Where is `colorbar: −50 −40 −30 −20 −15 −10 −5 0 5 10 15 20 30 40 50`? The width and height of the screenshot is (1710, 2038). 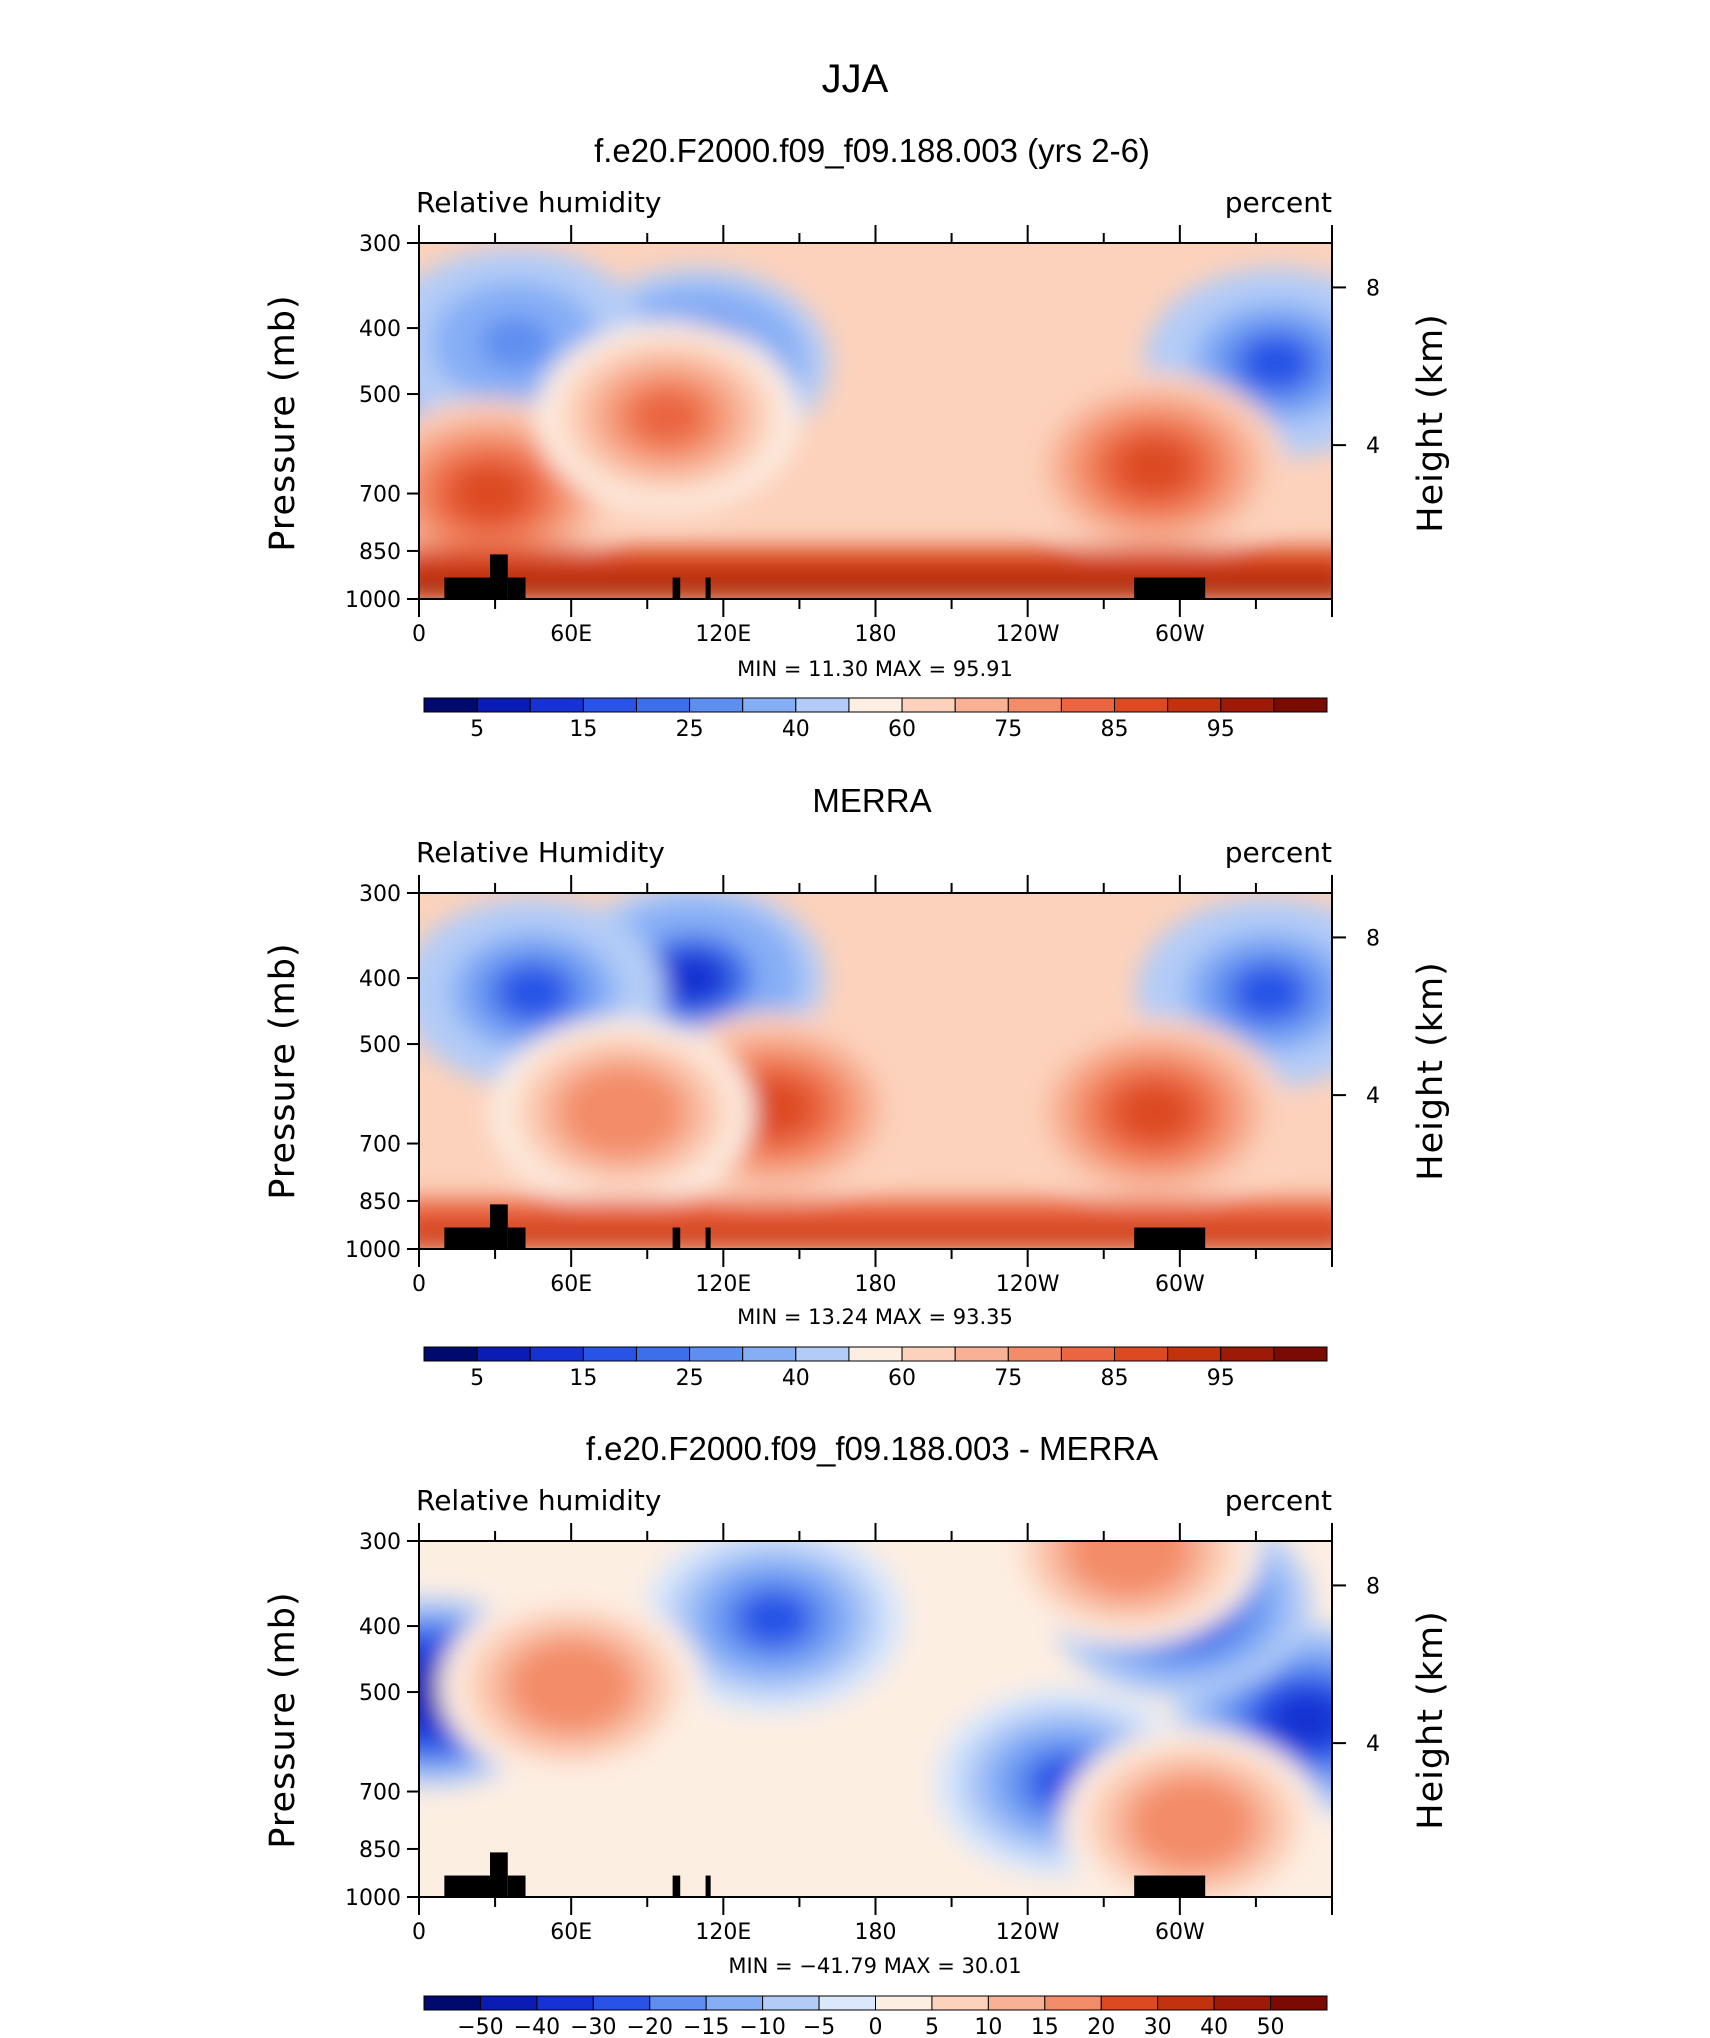
colorbar: −50 −40 −30 −20 −15 −10 −5 0 5 10 15 20 30 40 50 is located at coordinates (875, 2016).